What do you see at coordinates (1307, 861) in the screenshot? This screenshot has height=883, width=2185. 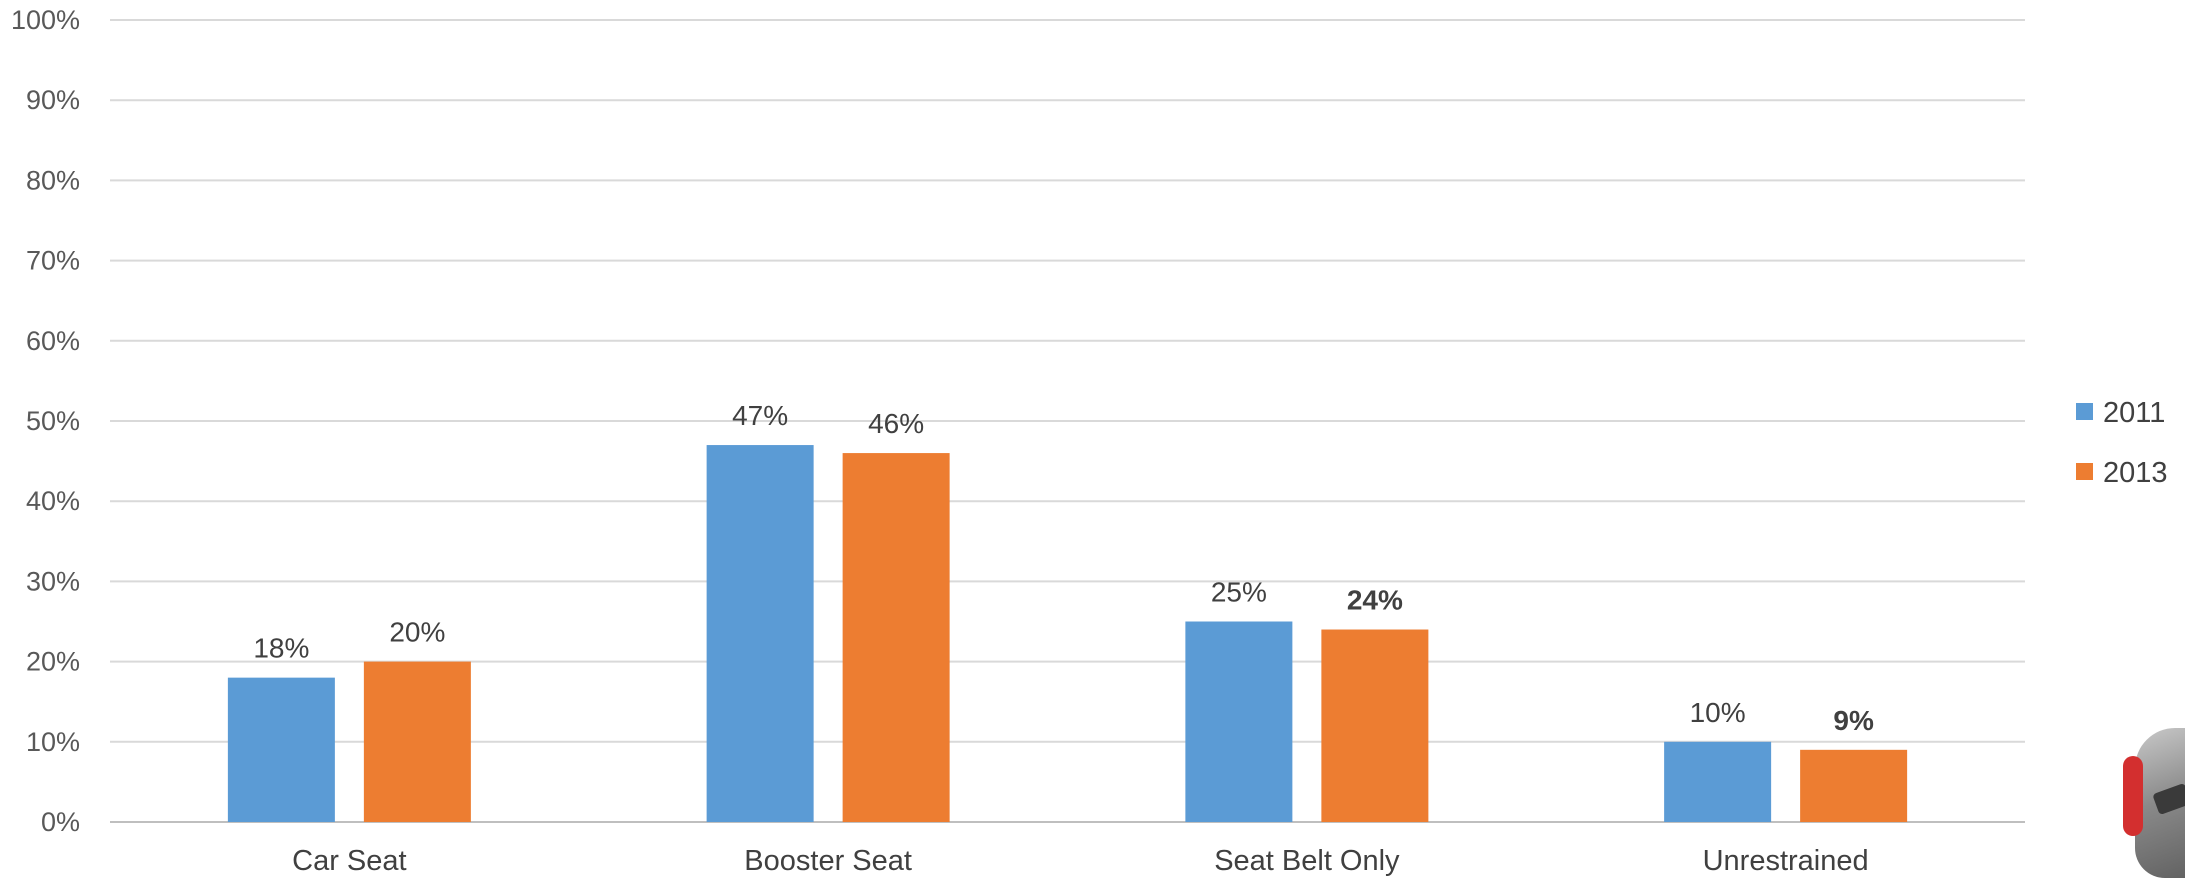 I see `category-label: Seat Belt Only` at bounding box center [1307, 861].